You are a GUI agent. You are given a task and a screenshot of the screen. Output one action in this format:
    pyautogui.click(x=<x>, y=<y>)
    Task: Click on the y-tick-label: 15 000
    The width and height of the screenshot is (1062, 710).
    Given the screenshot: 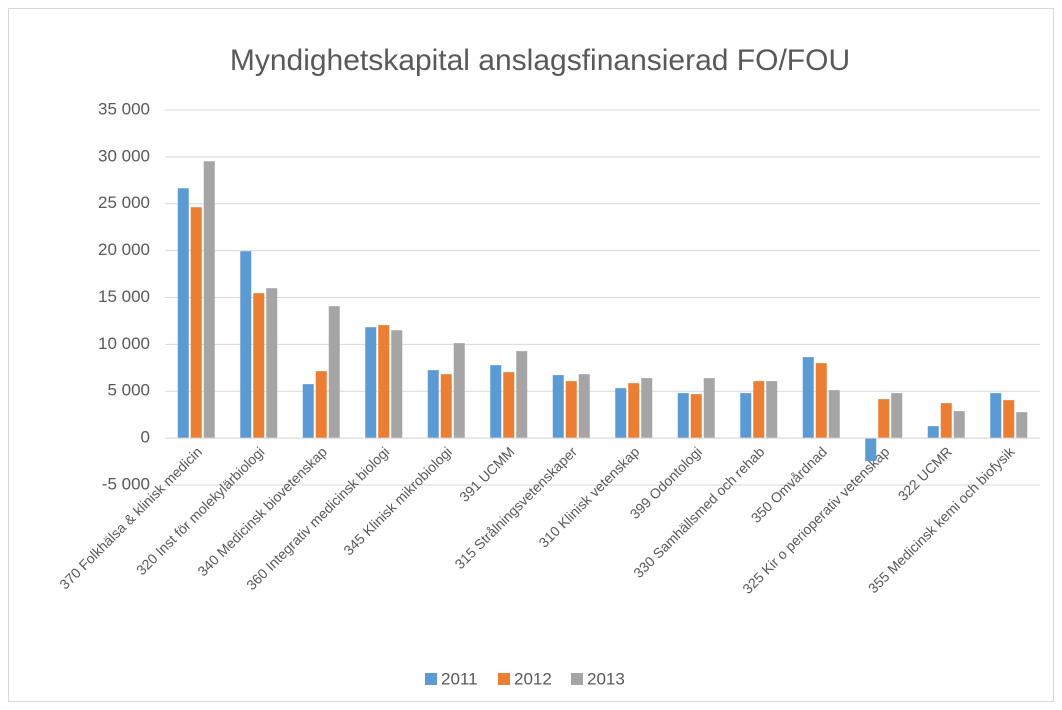 What is the action you would take?
    pyautogui.click(x=124, y=296)
    